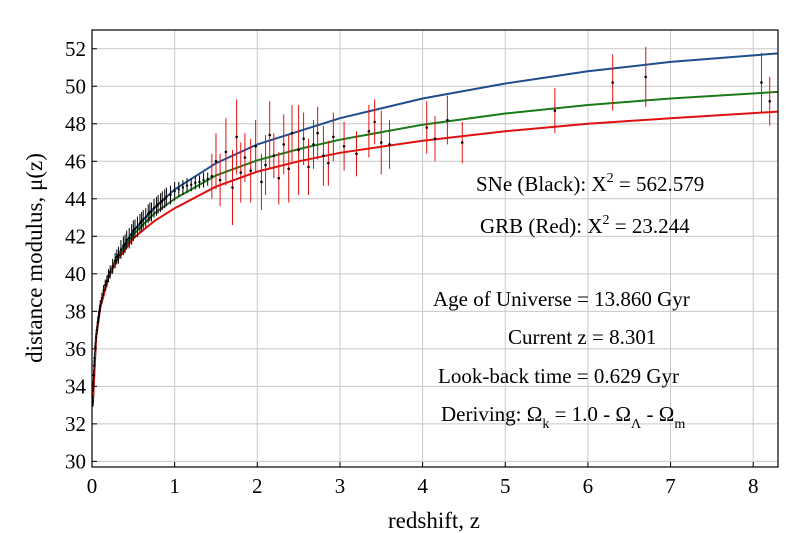 This screenshot has width=809, height=533. Describe the element at coordinates (558, 376) in the screenshot. I see `lookback-time-annotation: Look-back time = 0.629 Gyr` at that location.